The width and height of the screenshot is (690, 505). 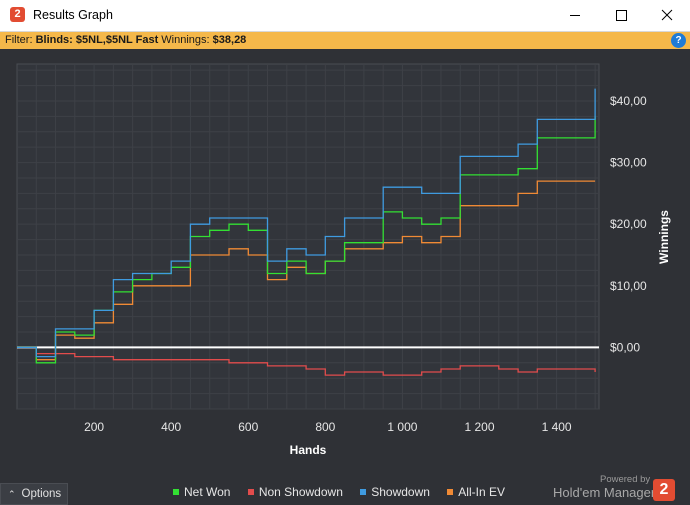 What do you see at coordinates (480, 427) in the screenshot?
I see `x-tick-label: 1 200` at bounding box center [480, 427].